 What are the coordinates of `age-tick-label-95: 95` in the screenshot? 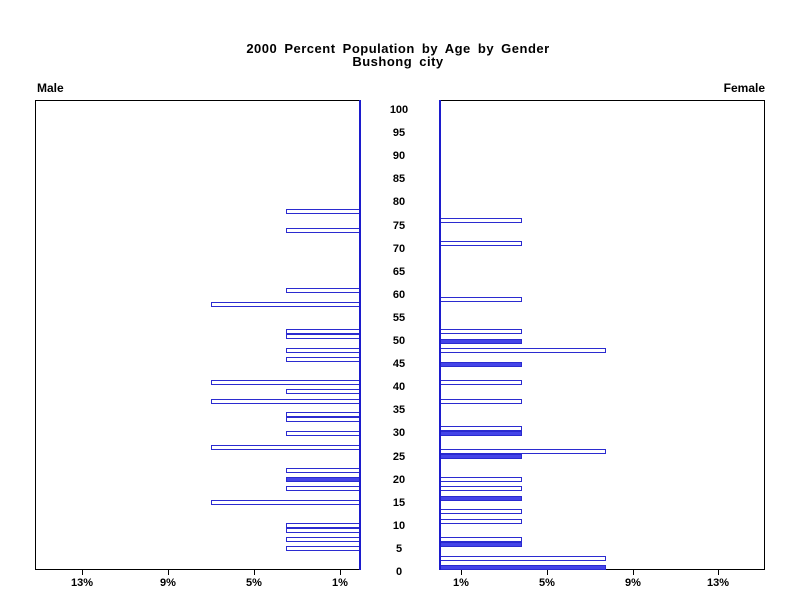 It's located at (399, 133).